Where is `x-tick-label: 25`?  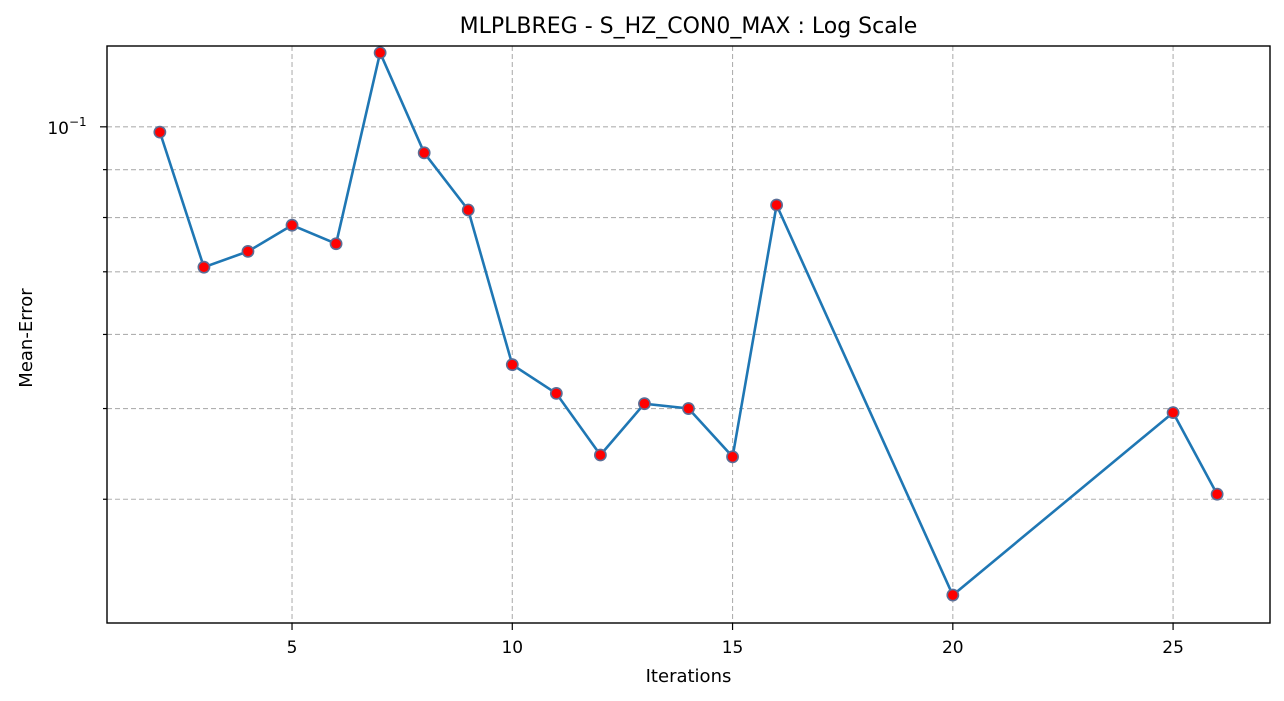
x-tick-label: 25 is located at coordinates (1173, 648).